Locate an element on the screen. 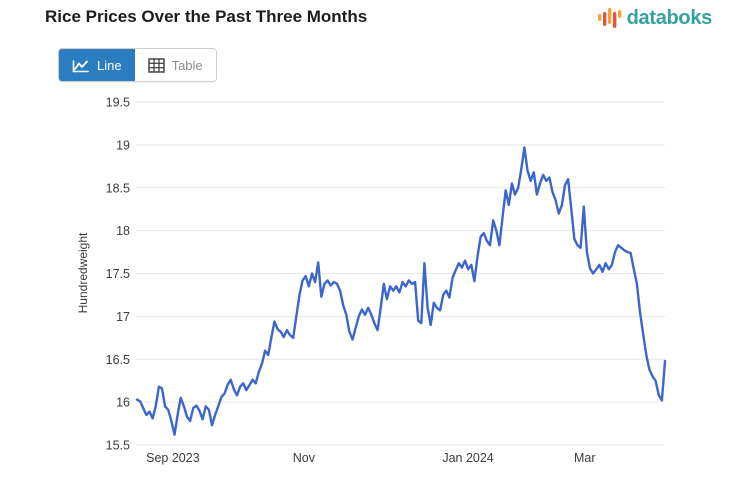 Image resolution: width=753 pixels, height=498 pixels. x-tick-label: Mar is located at coordinates (585, 458).